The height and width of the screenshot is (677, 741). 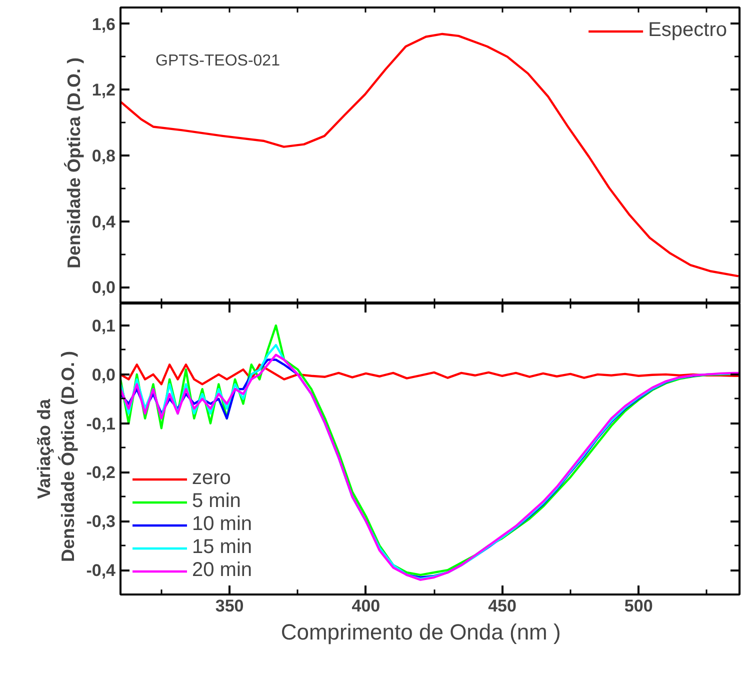 What do you see at coordinates (420, 632) in the screenshot?
I see `x-axis-title: Comprimento de Onda (nm )` at bounding box center [420, 632].